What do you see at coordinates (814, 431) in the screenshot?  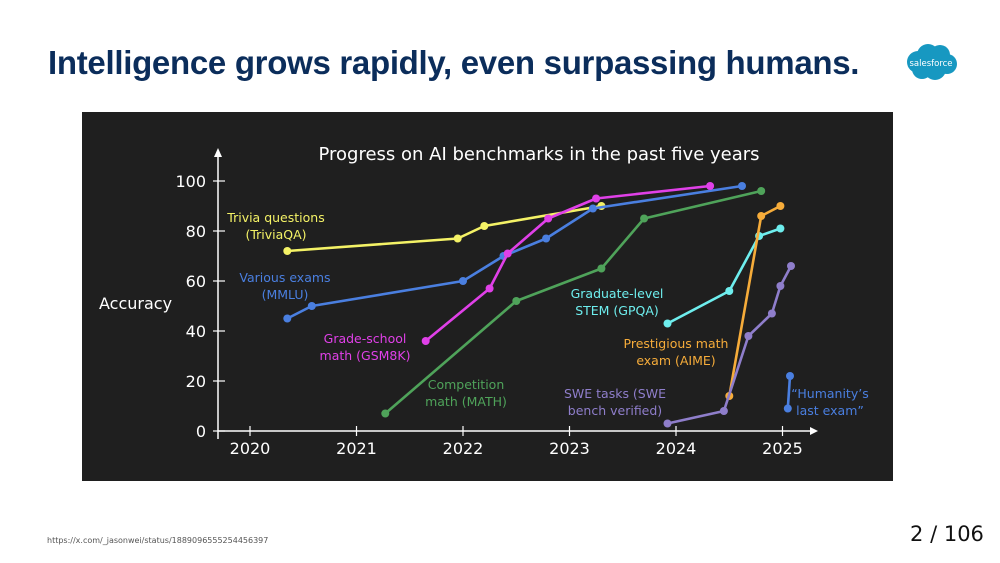 I see `x-axis-arrow` at bounding box center [814, 431].